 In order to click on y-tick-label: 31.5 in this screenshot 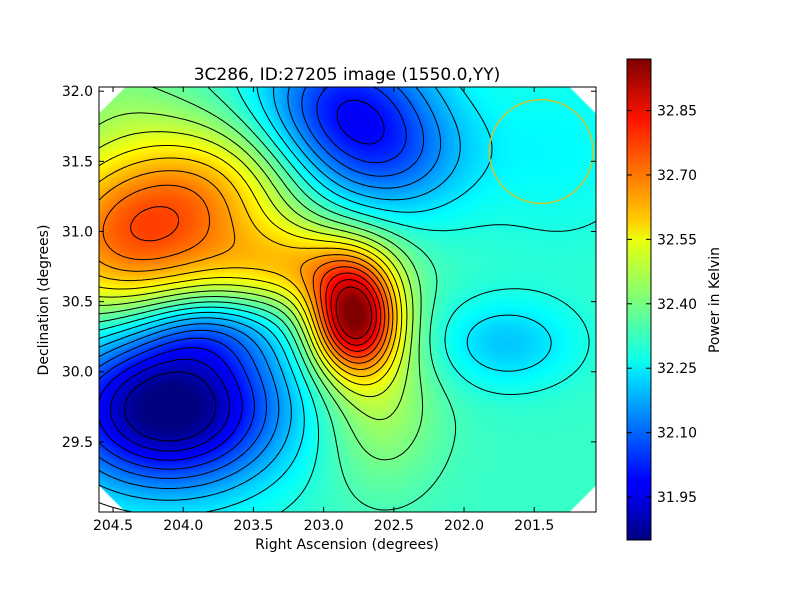, I will do `click(77, 162)`.